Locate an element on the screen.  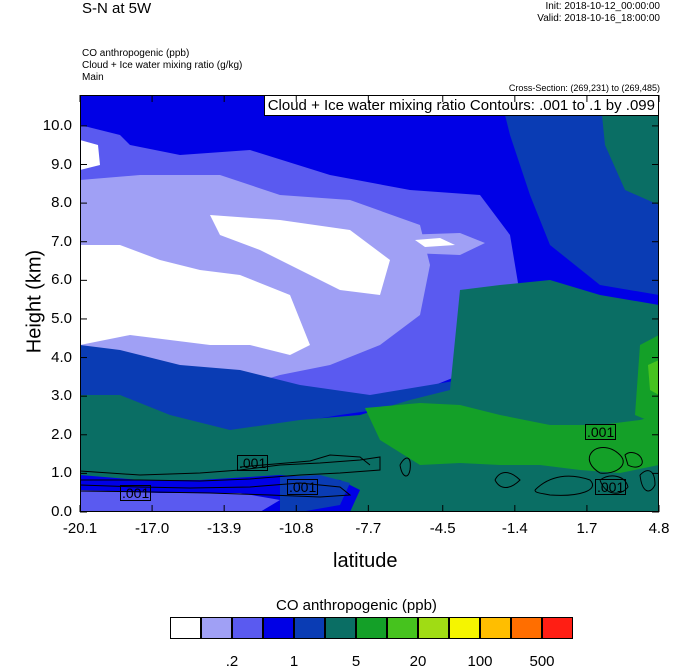
field-label-co: CO anthropogenic (ppb) is located at coordinates (136, 53).